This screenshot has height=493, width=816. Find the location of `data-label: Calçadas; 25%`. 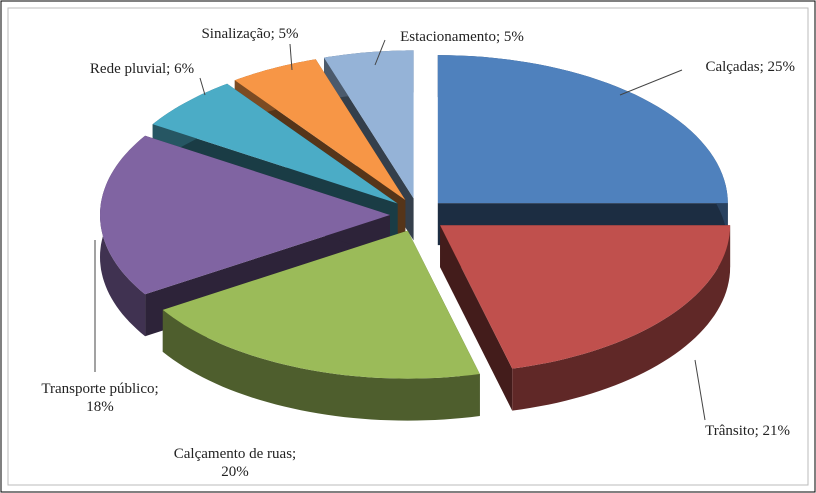

data-label: Calçadas; 25% is located at coordinates (750, 67).